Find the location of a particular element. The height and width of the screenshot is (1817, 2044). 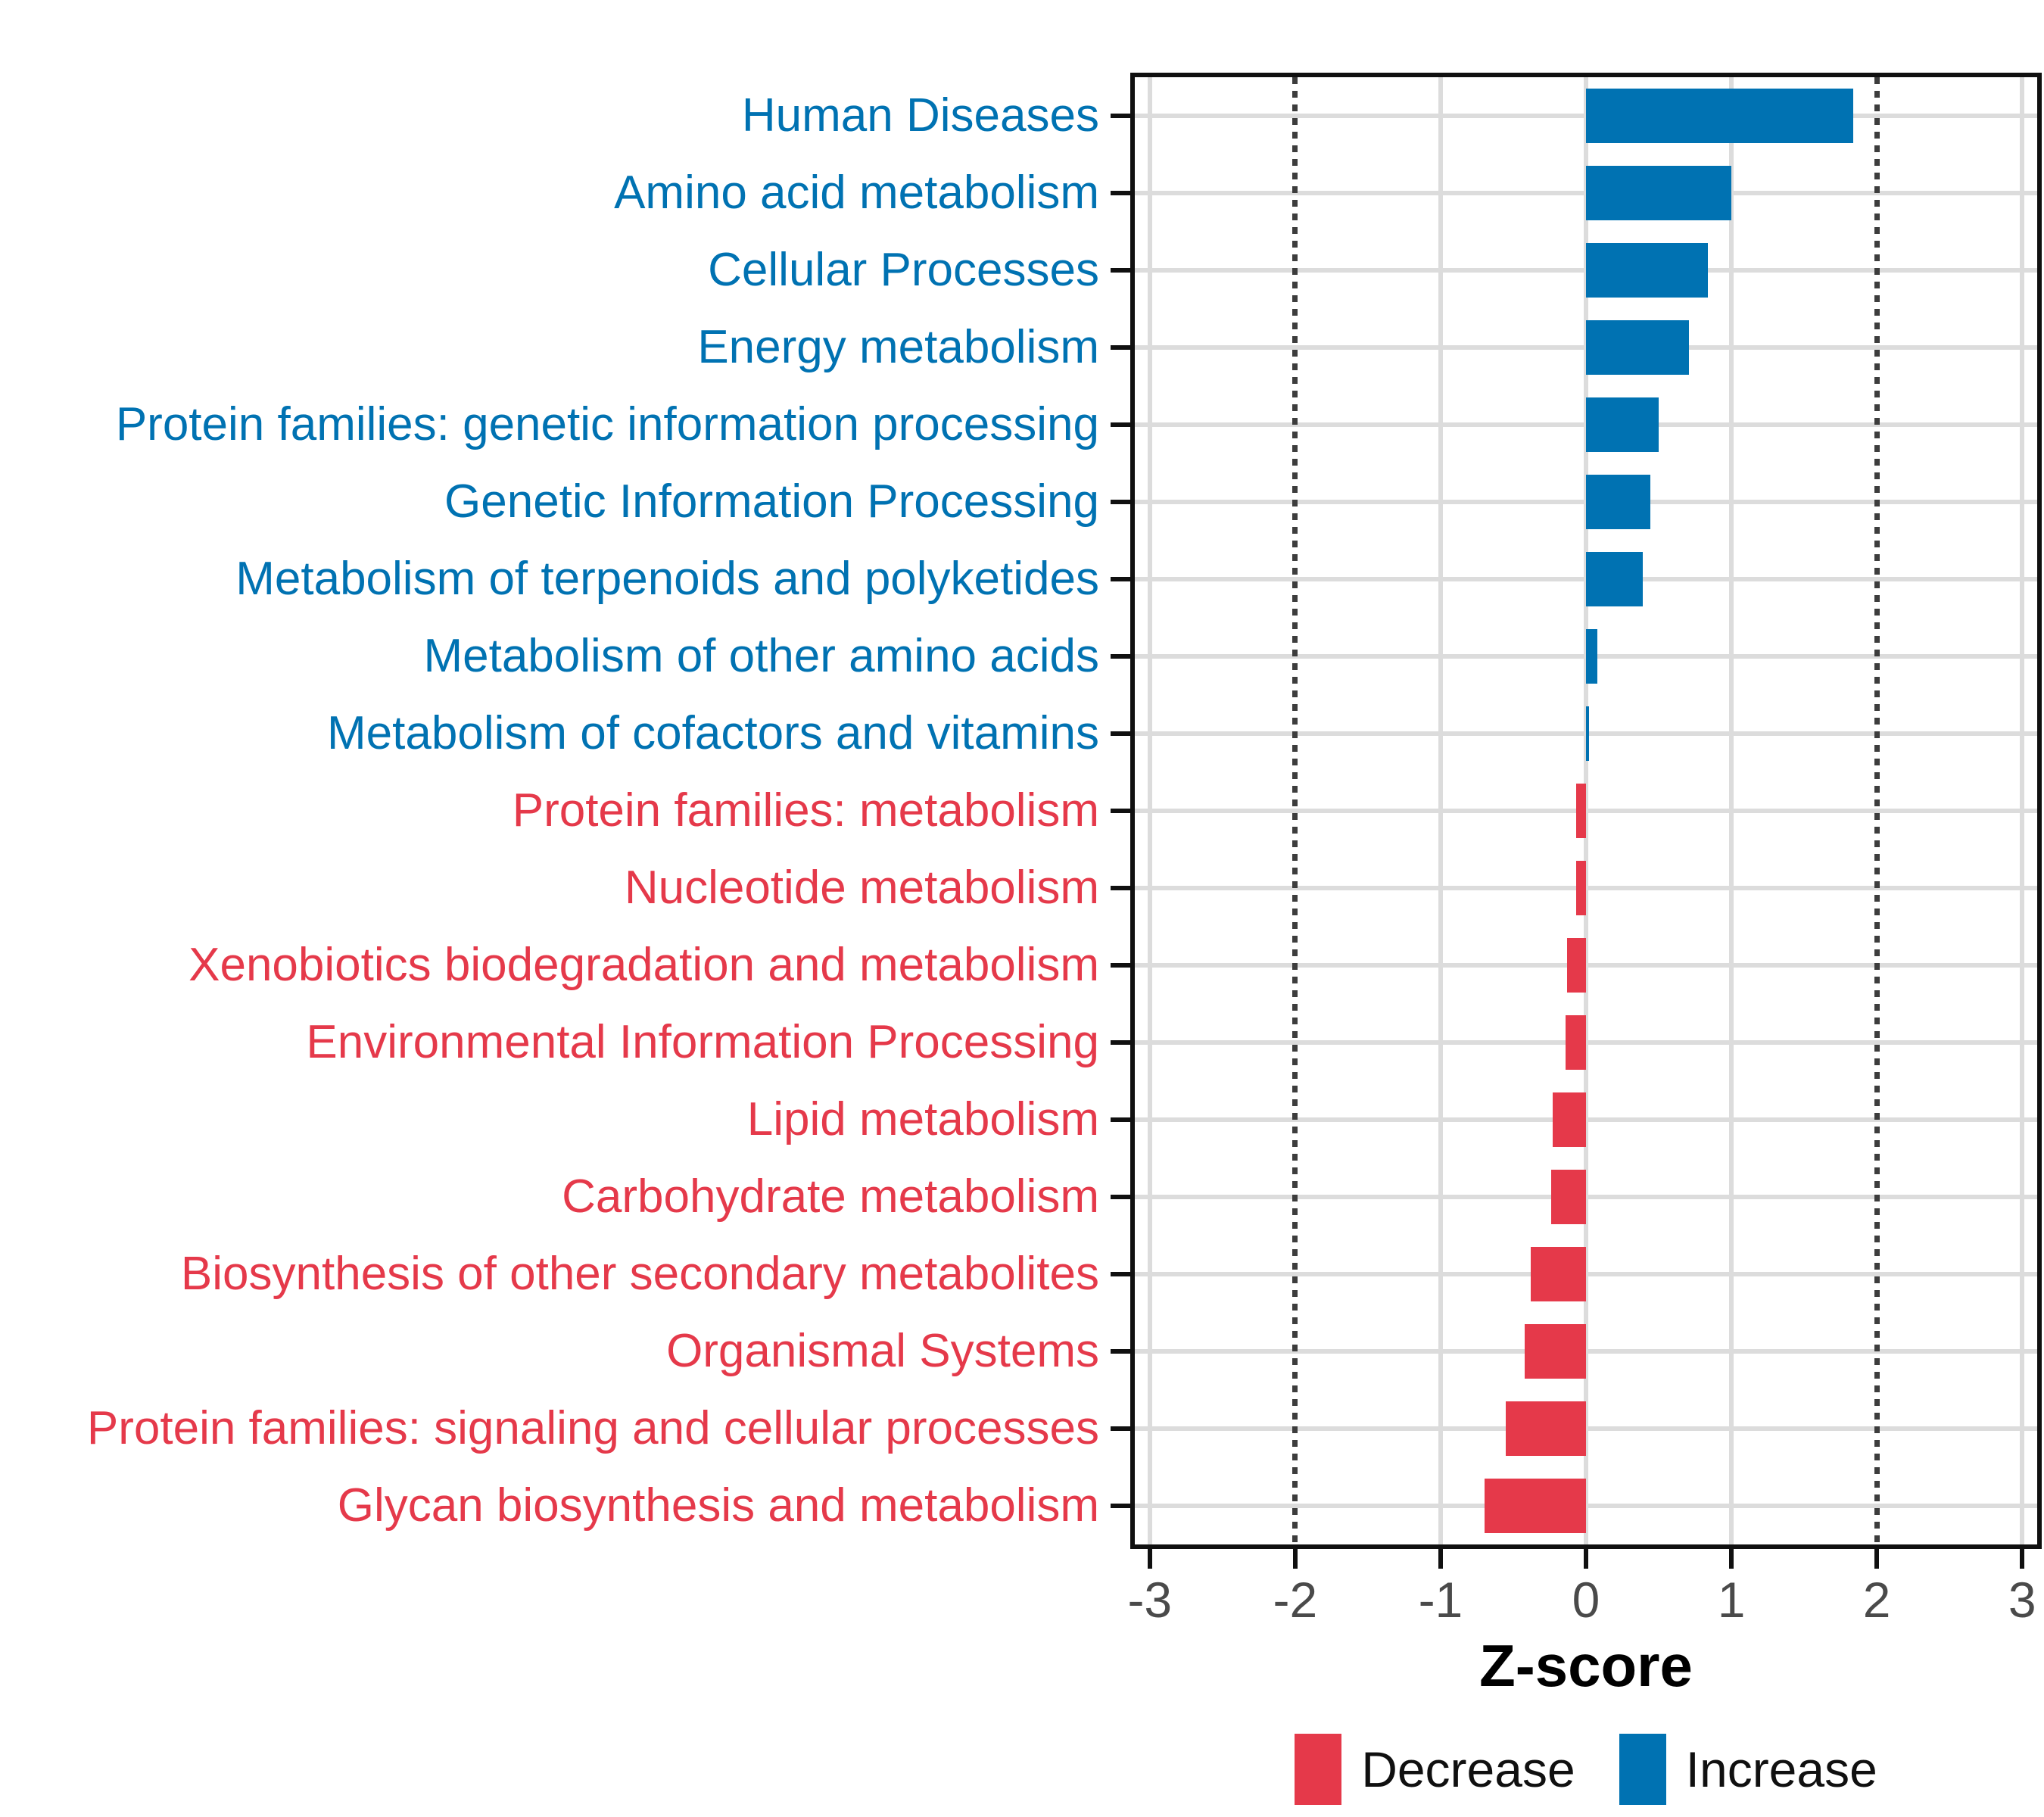

category-label: Metabolism of cofactors and vitamins is located at coordinates (713, 733).